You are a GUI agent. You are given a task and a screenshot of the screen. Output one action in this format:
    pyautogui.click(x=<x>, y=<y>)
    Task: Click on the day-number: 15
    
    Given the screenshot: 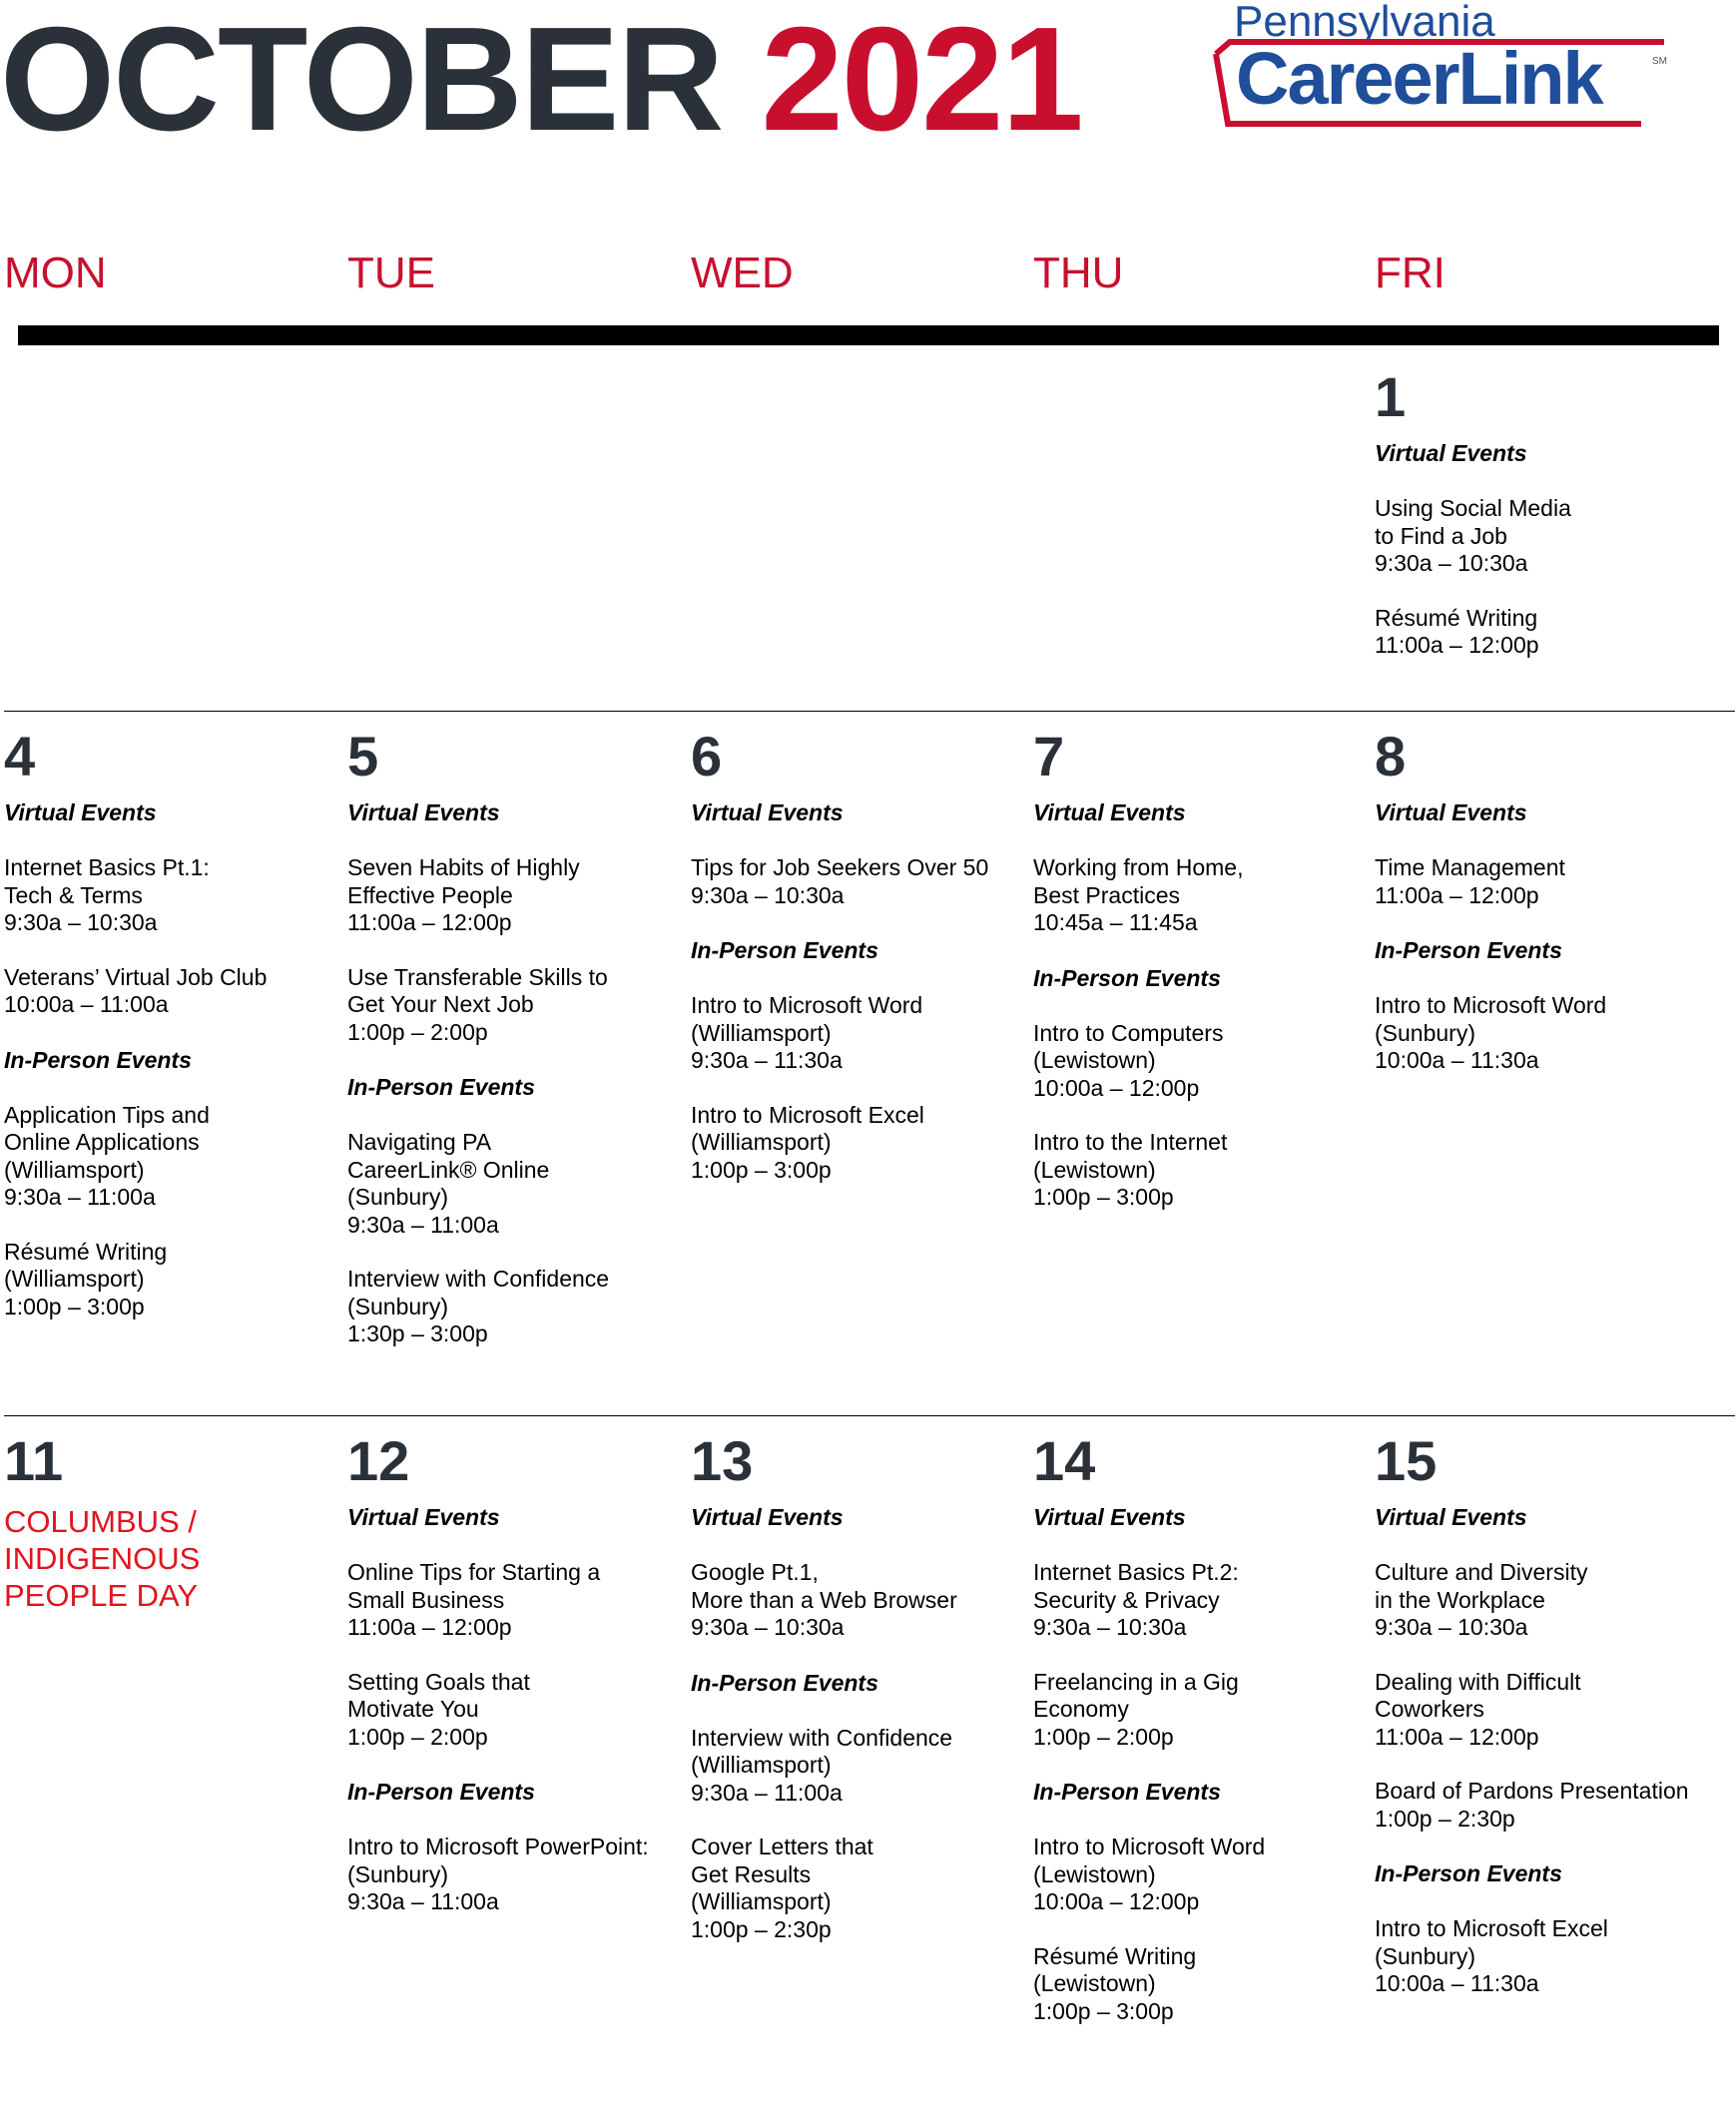 What is the action you would take?
    pyautogui.click(x=1406, y=1460)
    